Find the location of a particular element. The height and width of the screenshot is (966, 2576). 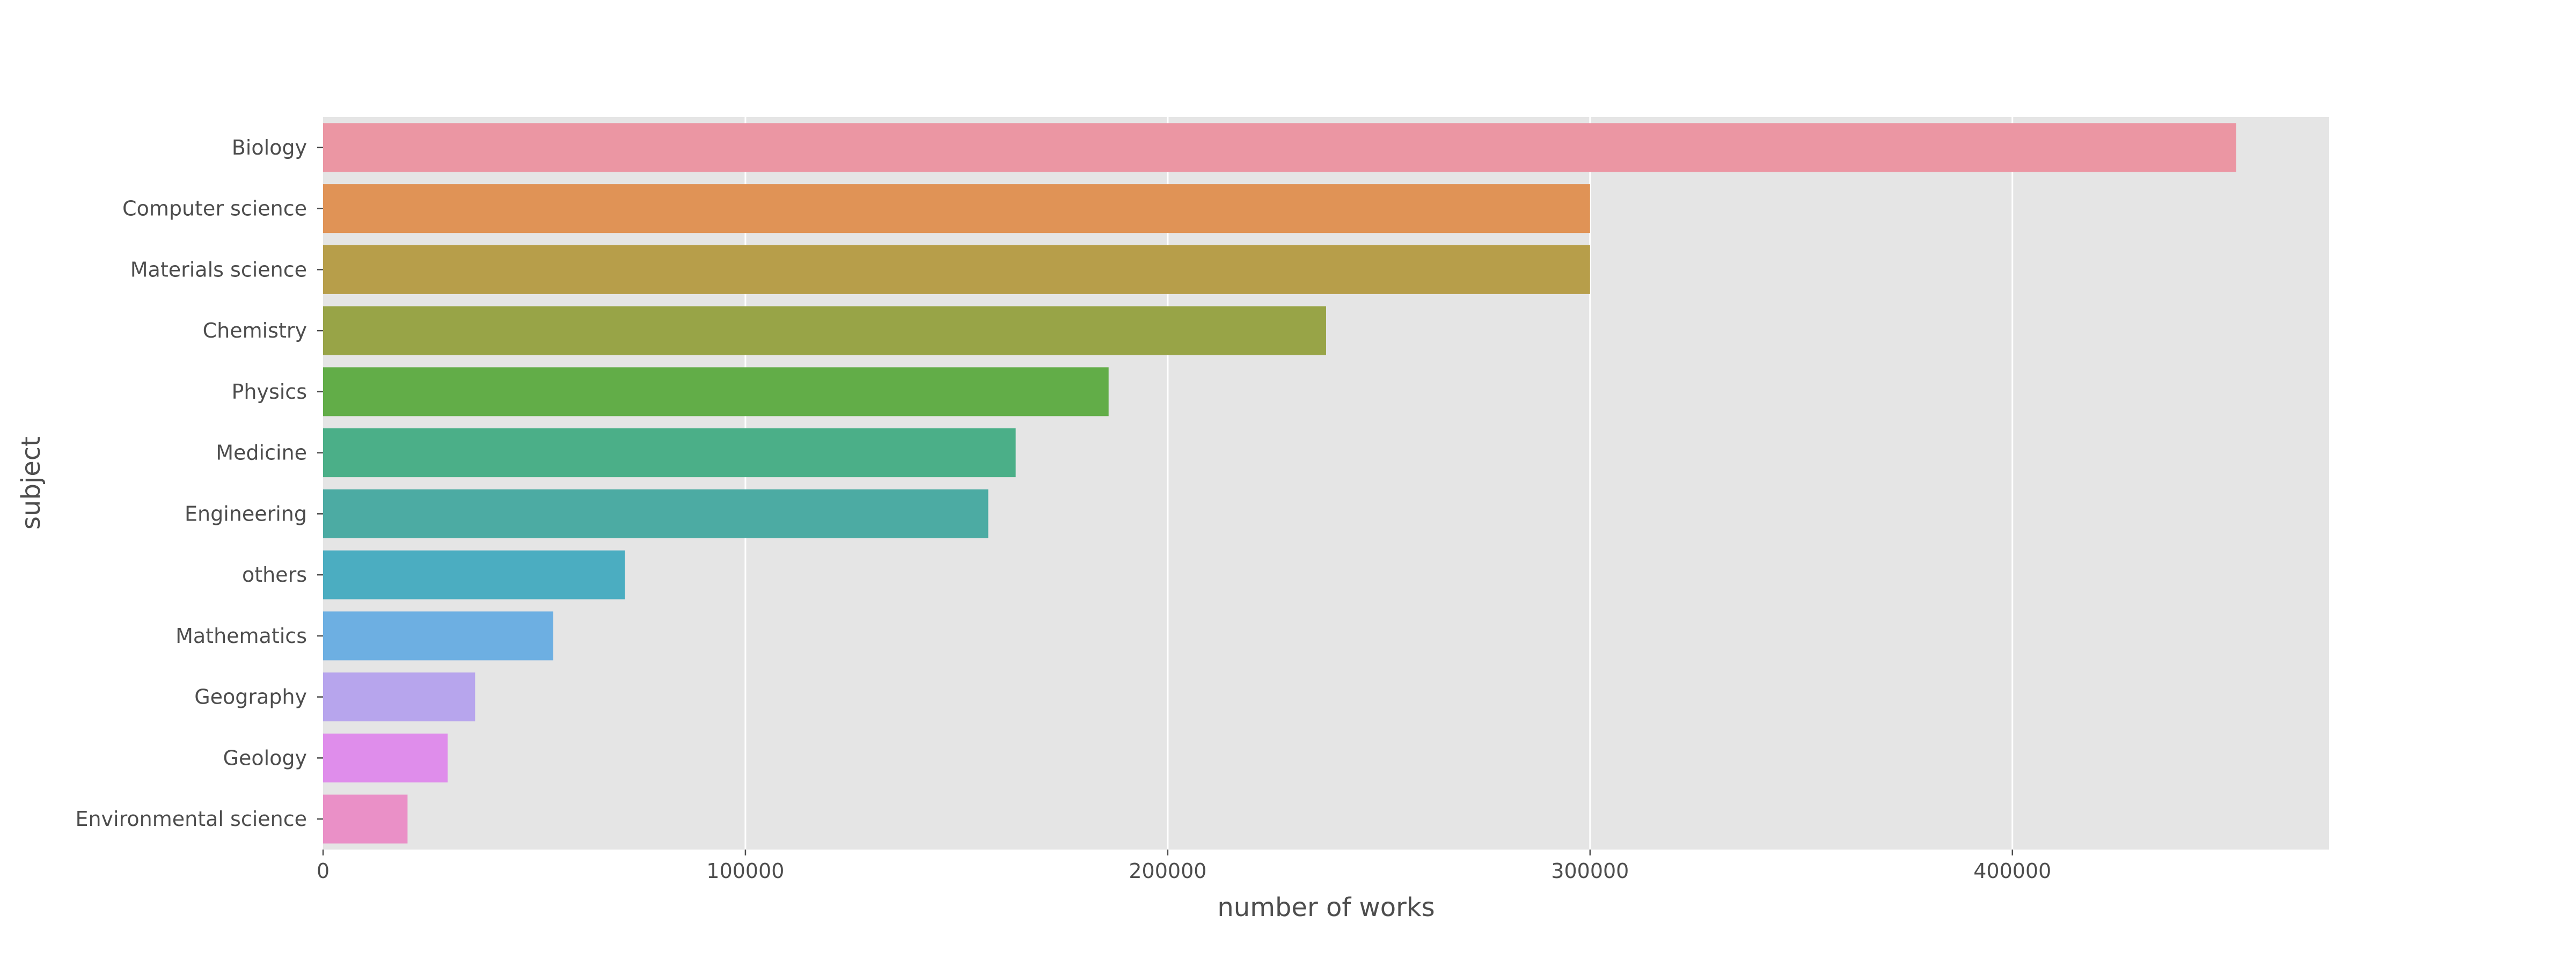

x-tick-label: 0 is located at coordinates (323, 871).